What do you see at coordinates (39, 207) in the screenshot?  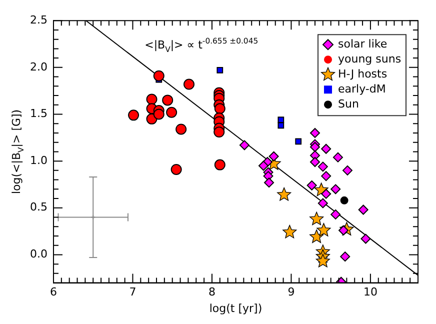 I see `y-tick-label: 0.5` at bounding box center [39, 207].